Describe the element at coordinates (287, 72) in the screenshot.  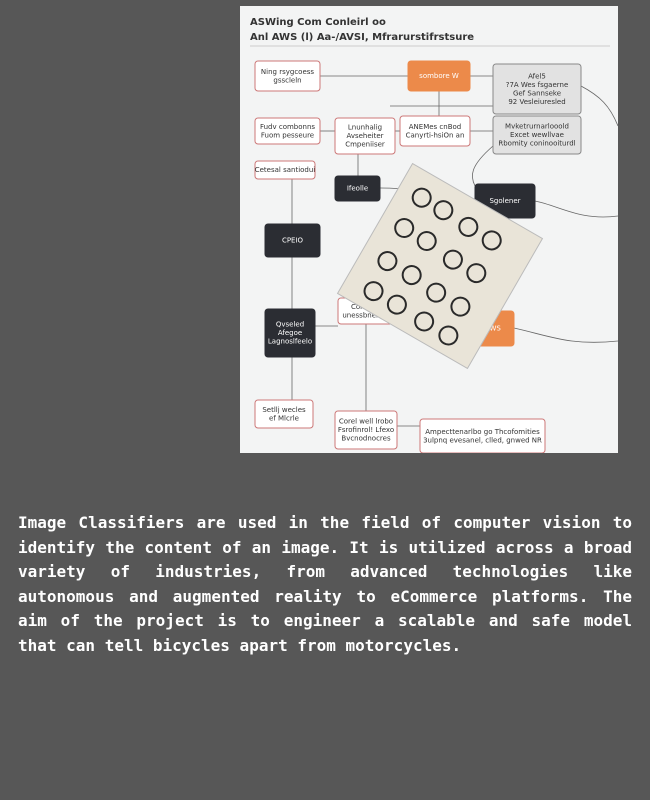
I see `node-label: Ning rsygcoess` at that location.